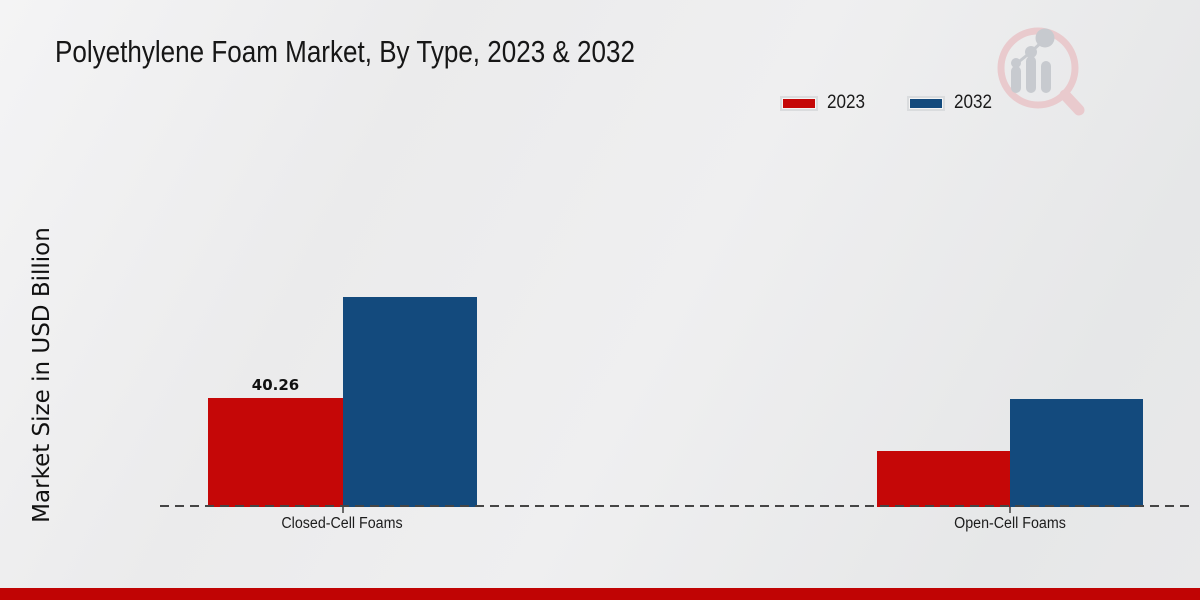 The height and width of the screenshot is (600, 1200). I want to click on legend-swatch-2032, so click(926, 103).